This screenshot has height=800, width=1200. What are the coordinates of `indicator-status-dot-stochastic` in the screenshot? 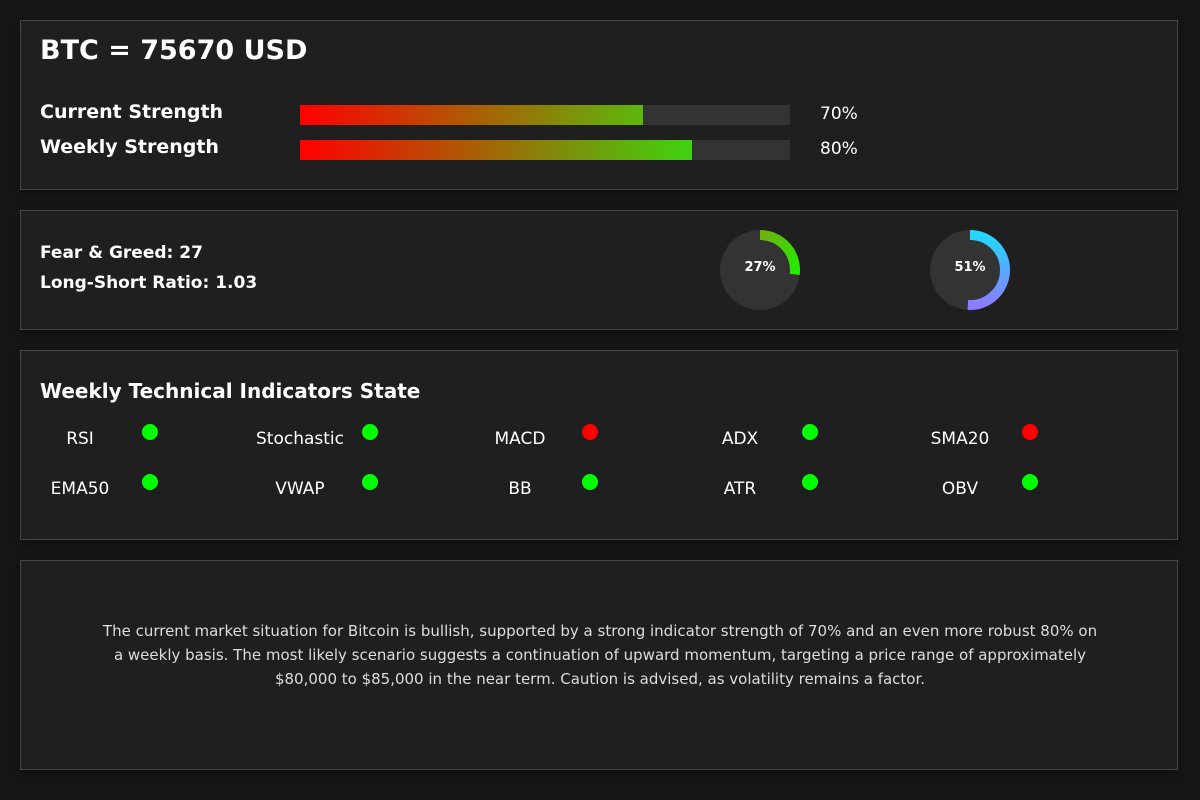 It's located at (370, 432).